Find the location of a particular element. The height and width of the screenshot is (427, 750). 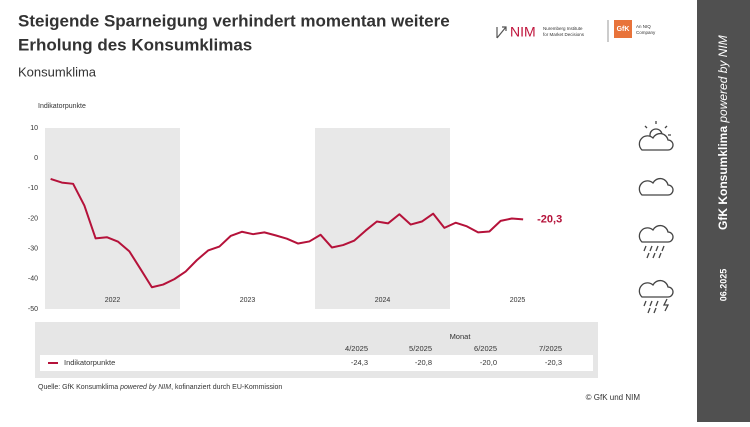

y-tick-label: 10 is located at coordinates (34, 128).